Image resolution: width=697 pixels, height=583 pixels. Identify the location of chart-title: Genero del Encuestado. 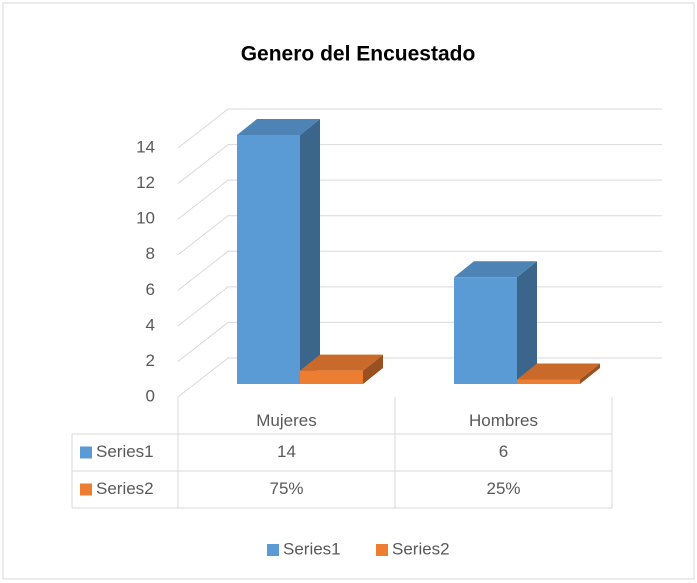
(358, 54).